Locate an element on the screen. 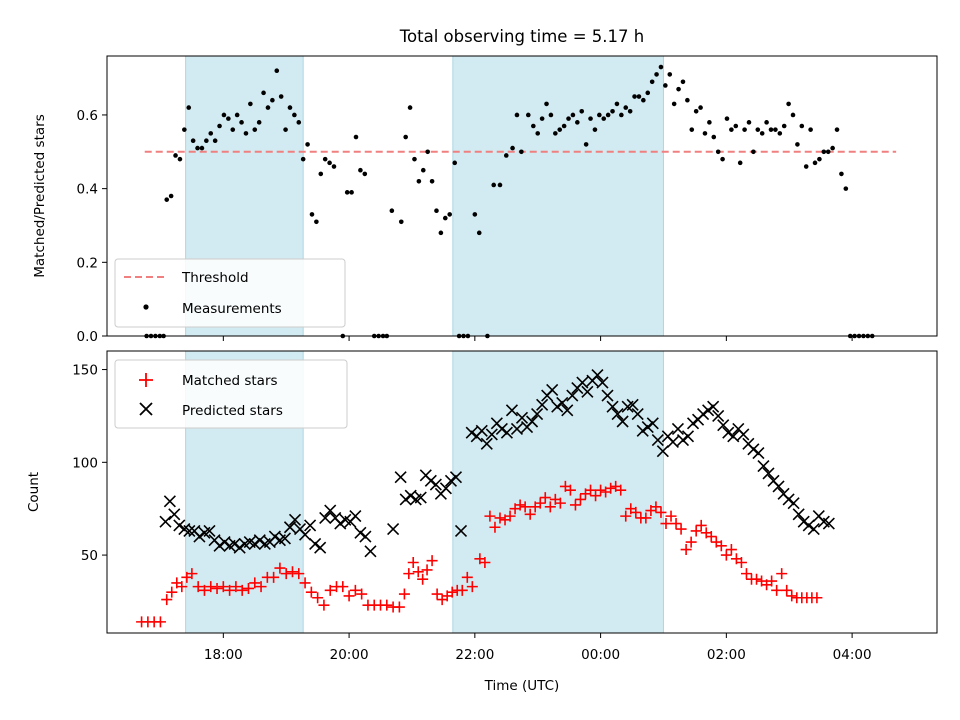 Image resolution: width=960 pixels, height=720 pixels. bot-ytick-label-2: 150 is located at coordinates (85, 371).